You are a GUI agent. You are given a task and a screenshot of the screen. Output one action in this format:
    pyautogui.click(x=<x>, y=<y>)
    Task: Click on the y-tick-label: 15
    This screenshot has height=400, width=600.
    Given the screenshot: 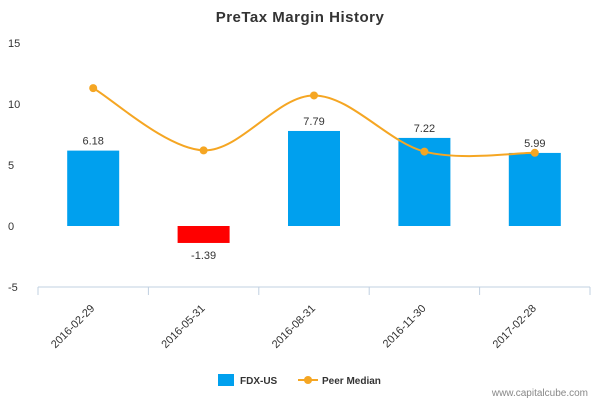 What is the action you would take?
    pyautogui.click(x=14, y=44)
    